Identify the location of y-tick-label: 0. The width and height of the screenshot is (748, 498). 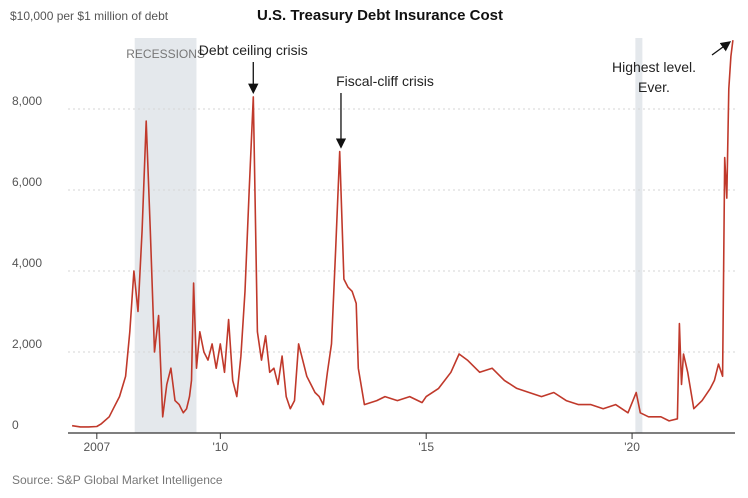
(15, 425).